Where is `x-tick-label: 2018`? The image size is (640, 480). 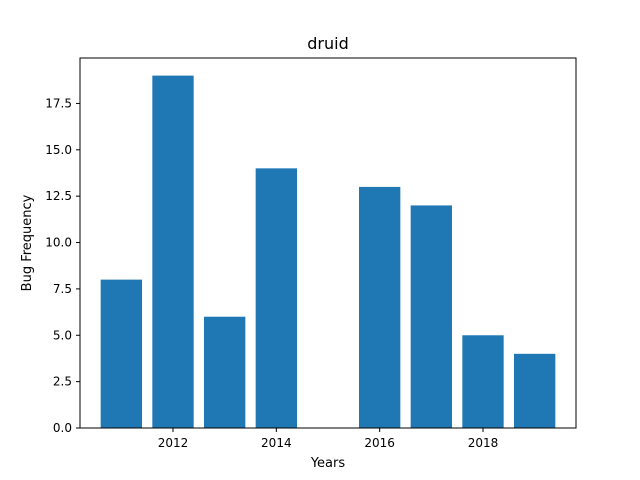 x-tick-label: 2018 is located at coordinates (483, 443).